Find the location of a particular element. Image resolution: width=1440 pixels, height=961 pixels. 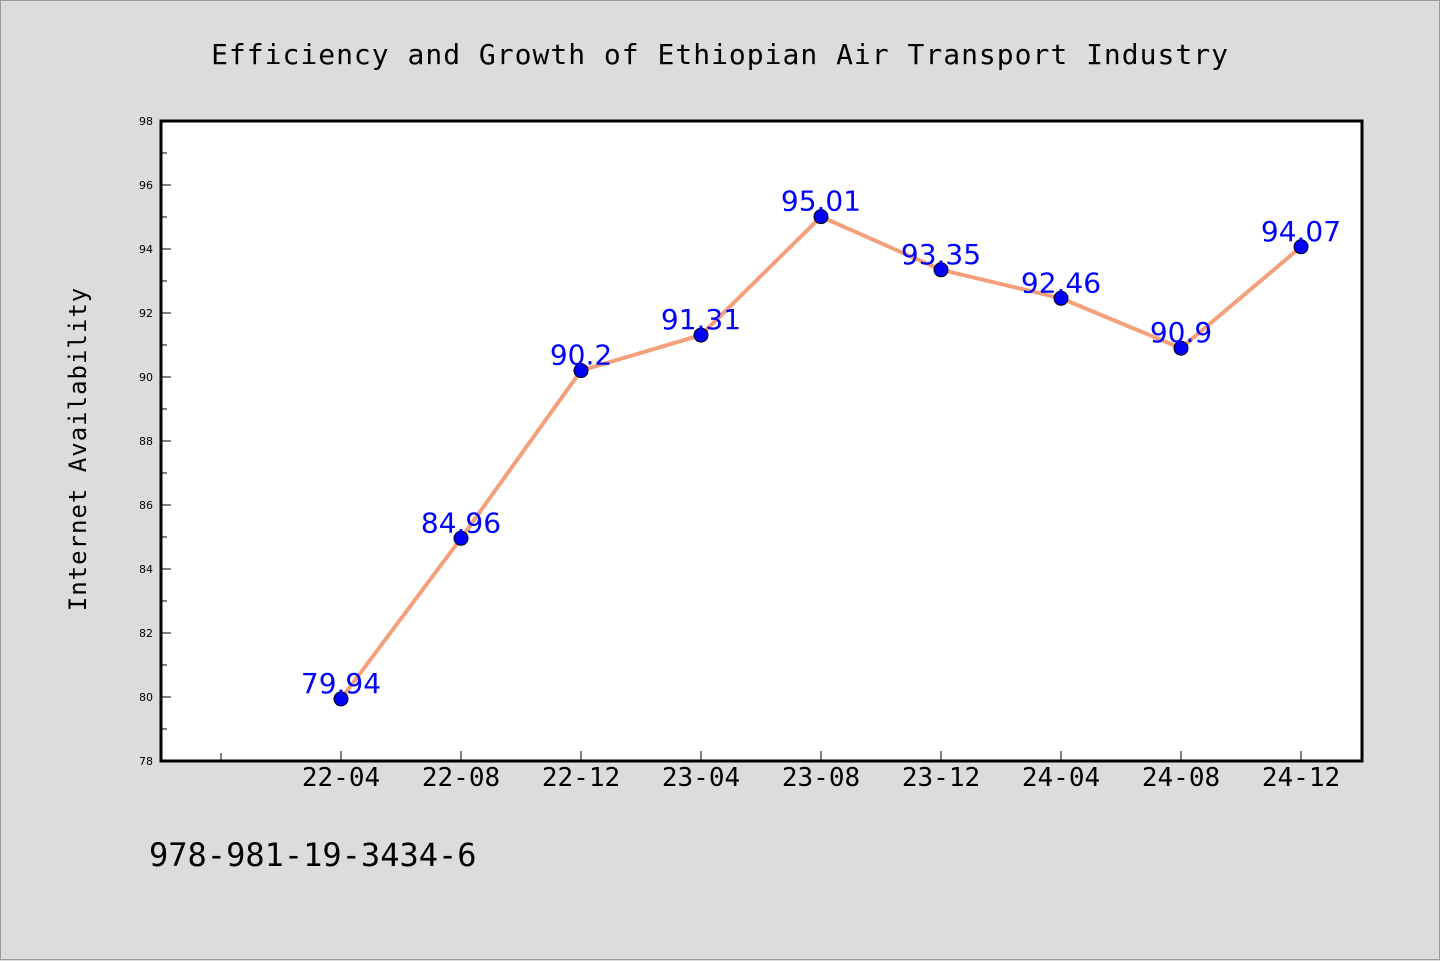

data-label: 90.2 is located at coordinates (581, 355).